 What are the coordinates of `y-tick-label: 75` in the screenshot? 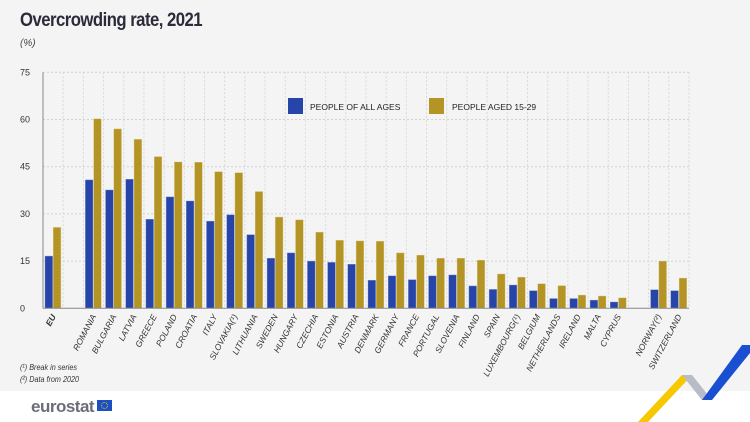 It's located at (25, 72).